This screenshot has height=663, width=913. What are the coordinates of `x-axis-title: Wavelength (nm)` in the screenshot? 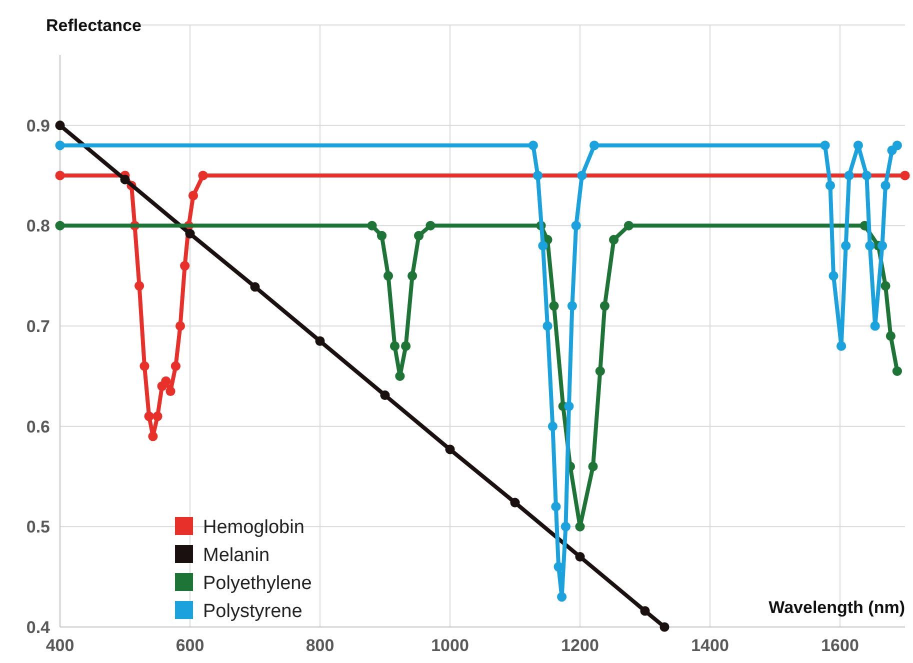 It's located at (836, 607).